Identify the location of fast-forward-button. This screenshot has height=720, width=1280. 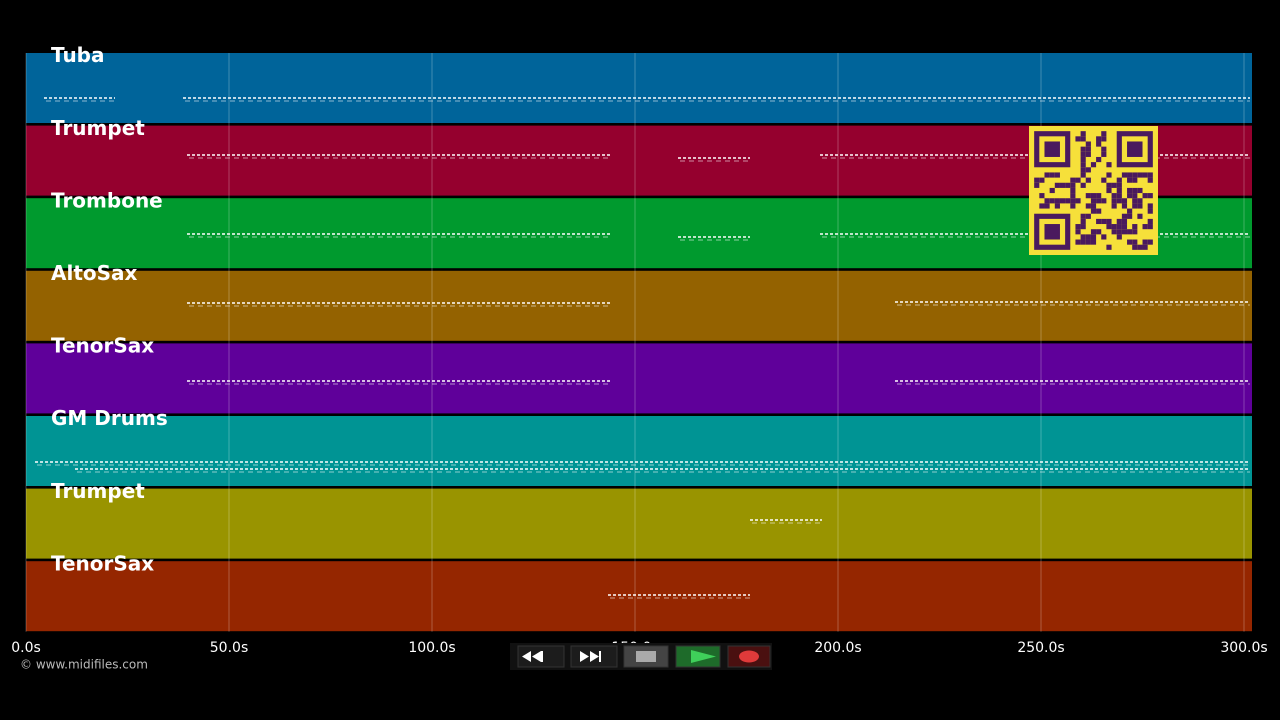
(594, 656).